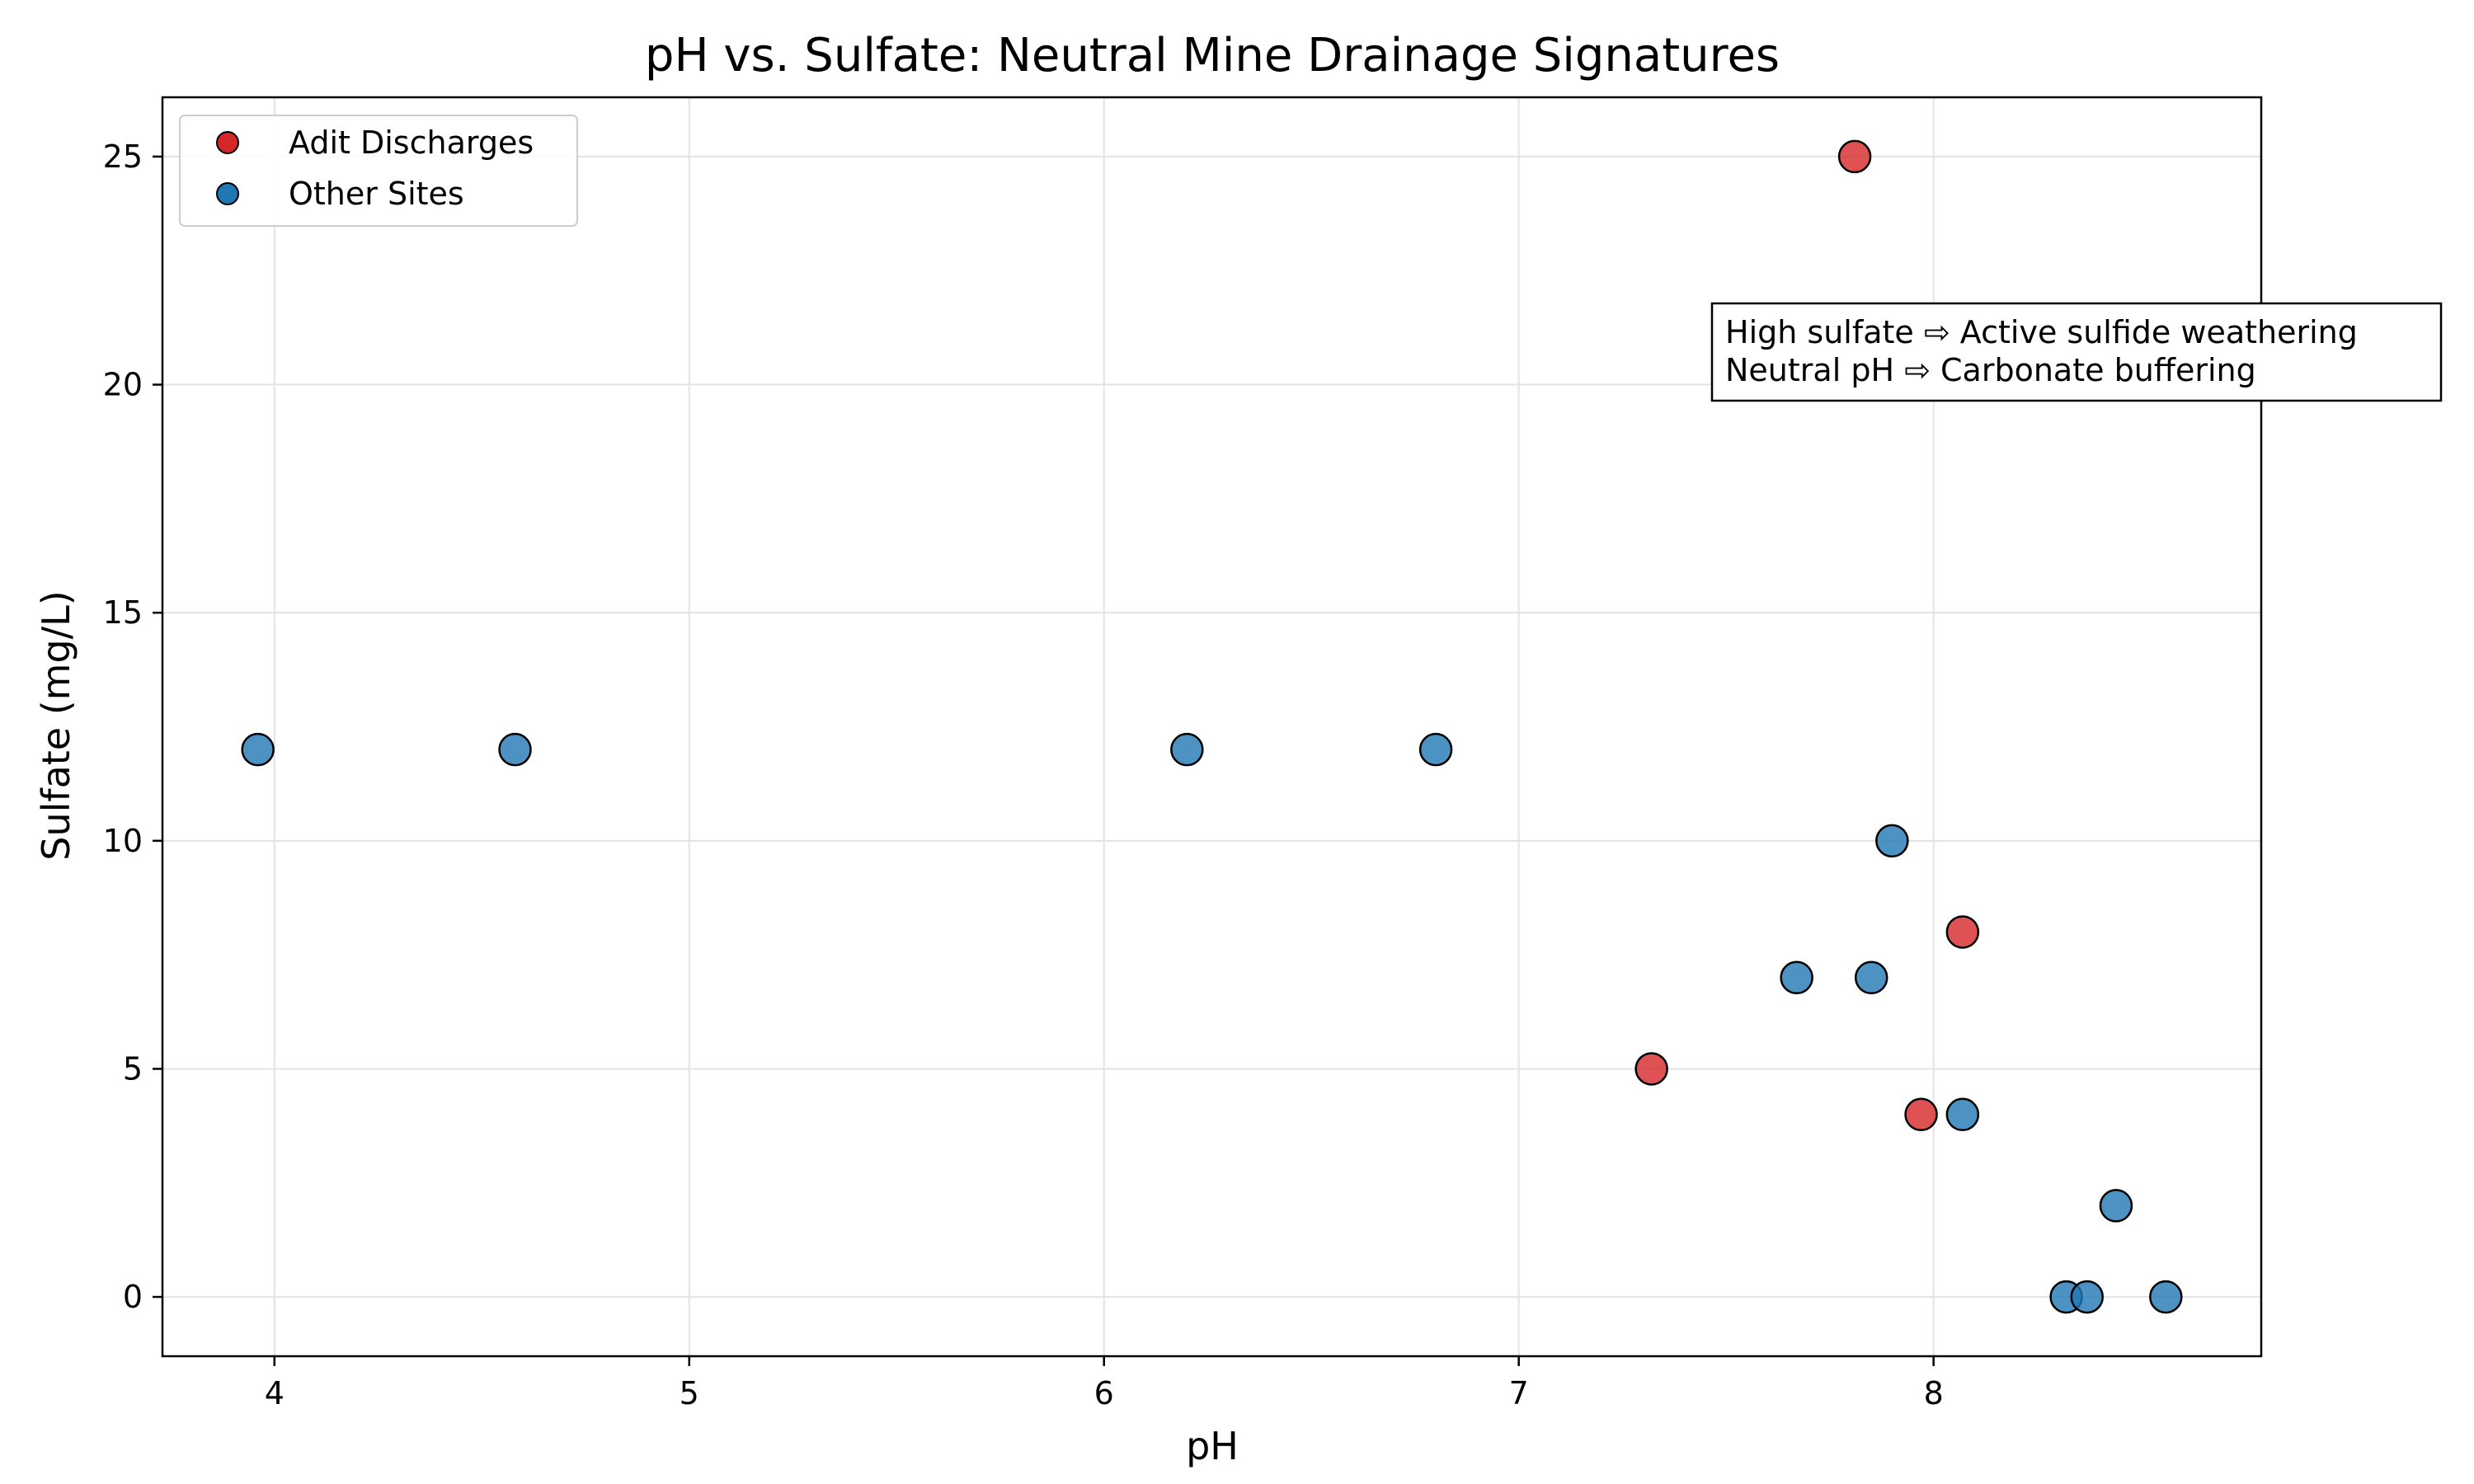  I want to click on x-tick-label: 5, so click(689, 1393).